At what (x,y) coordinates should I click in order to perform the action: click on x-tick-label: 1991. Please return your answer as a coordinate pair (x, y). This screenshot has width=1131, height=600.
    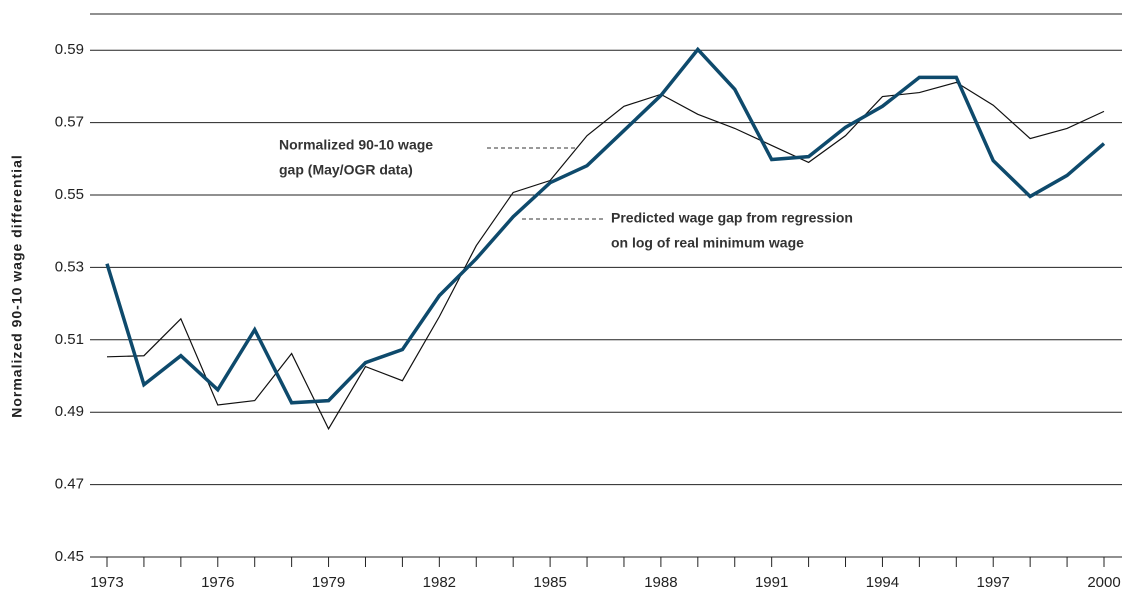
    Looking at the image, I should click on (771, 582).